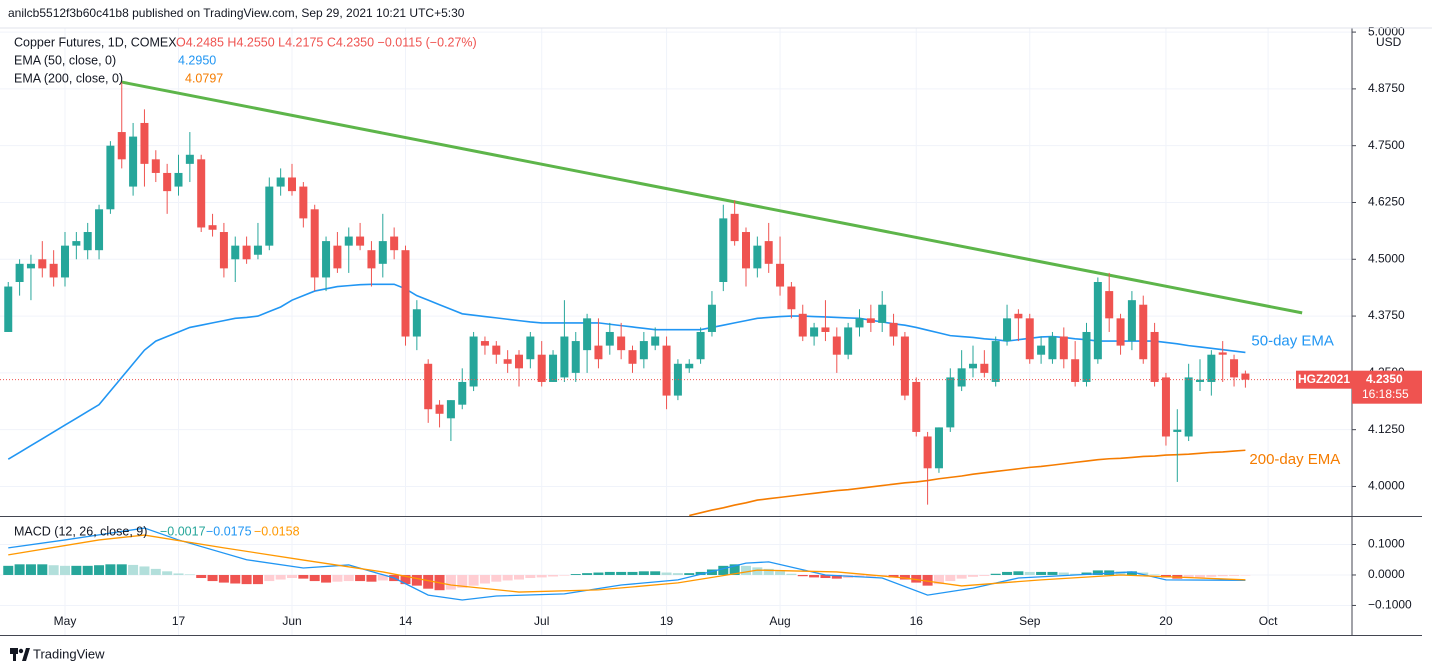  What do you see at coordinates (80, 531) in the screenshot?
I see `macd-legend: MACD (12, 26, close, 9)` at bounding box center [80, 531].